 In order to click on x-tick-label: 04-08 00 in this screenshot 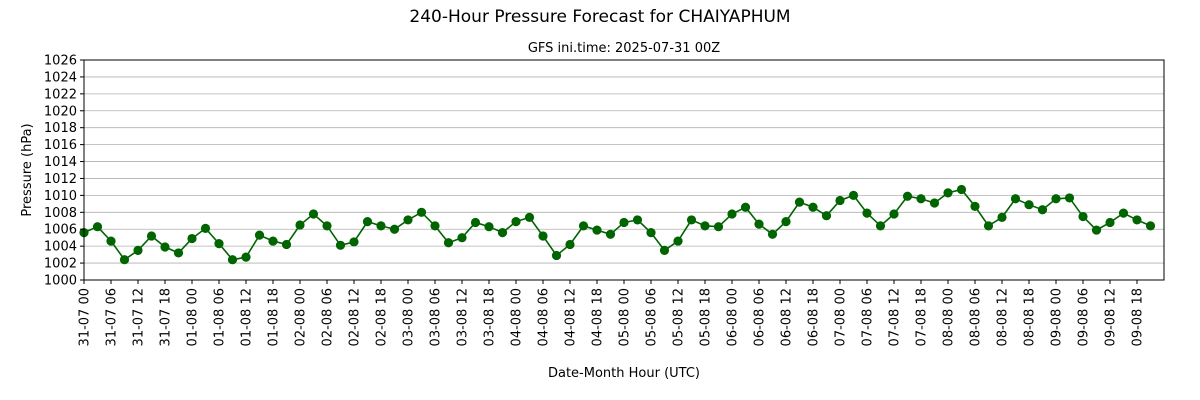, I will do `click(517, 317)`.